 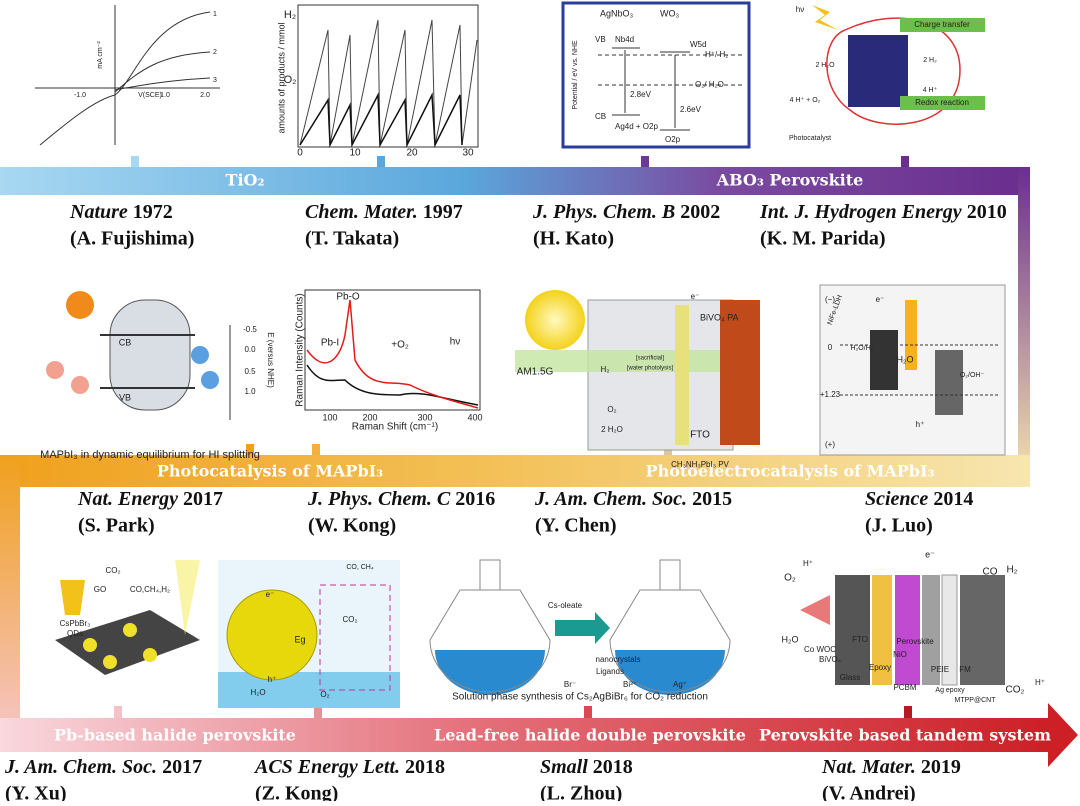 What do you see at coordinates (805, 100) in the screenshot?
I see `panel-label: 4 H⁺ + O₂` at bounding box center [805, 100].